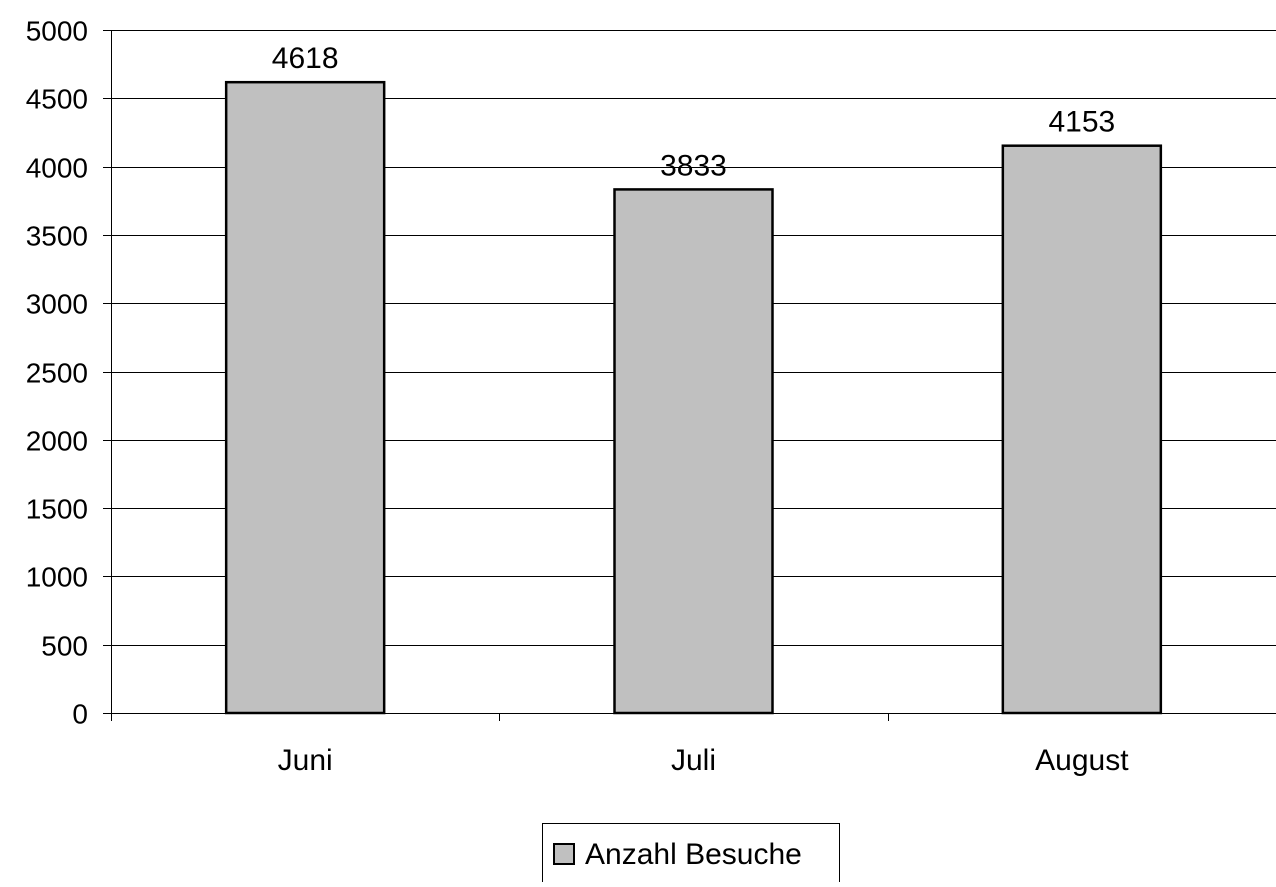 The image size is (1276, 887). What do you see at coordinates (1082, 760) in the screenshot?
I see `x-category-label: August` at bounding box center [1082, 760].